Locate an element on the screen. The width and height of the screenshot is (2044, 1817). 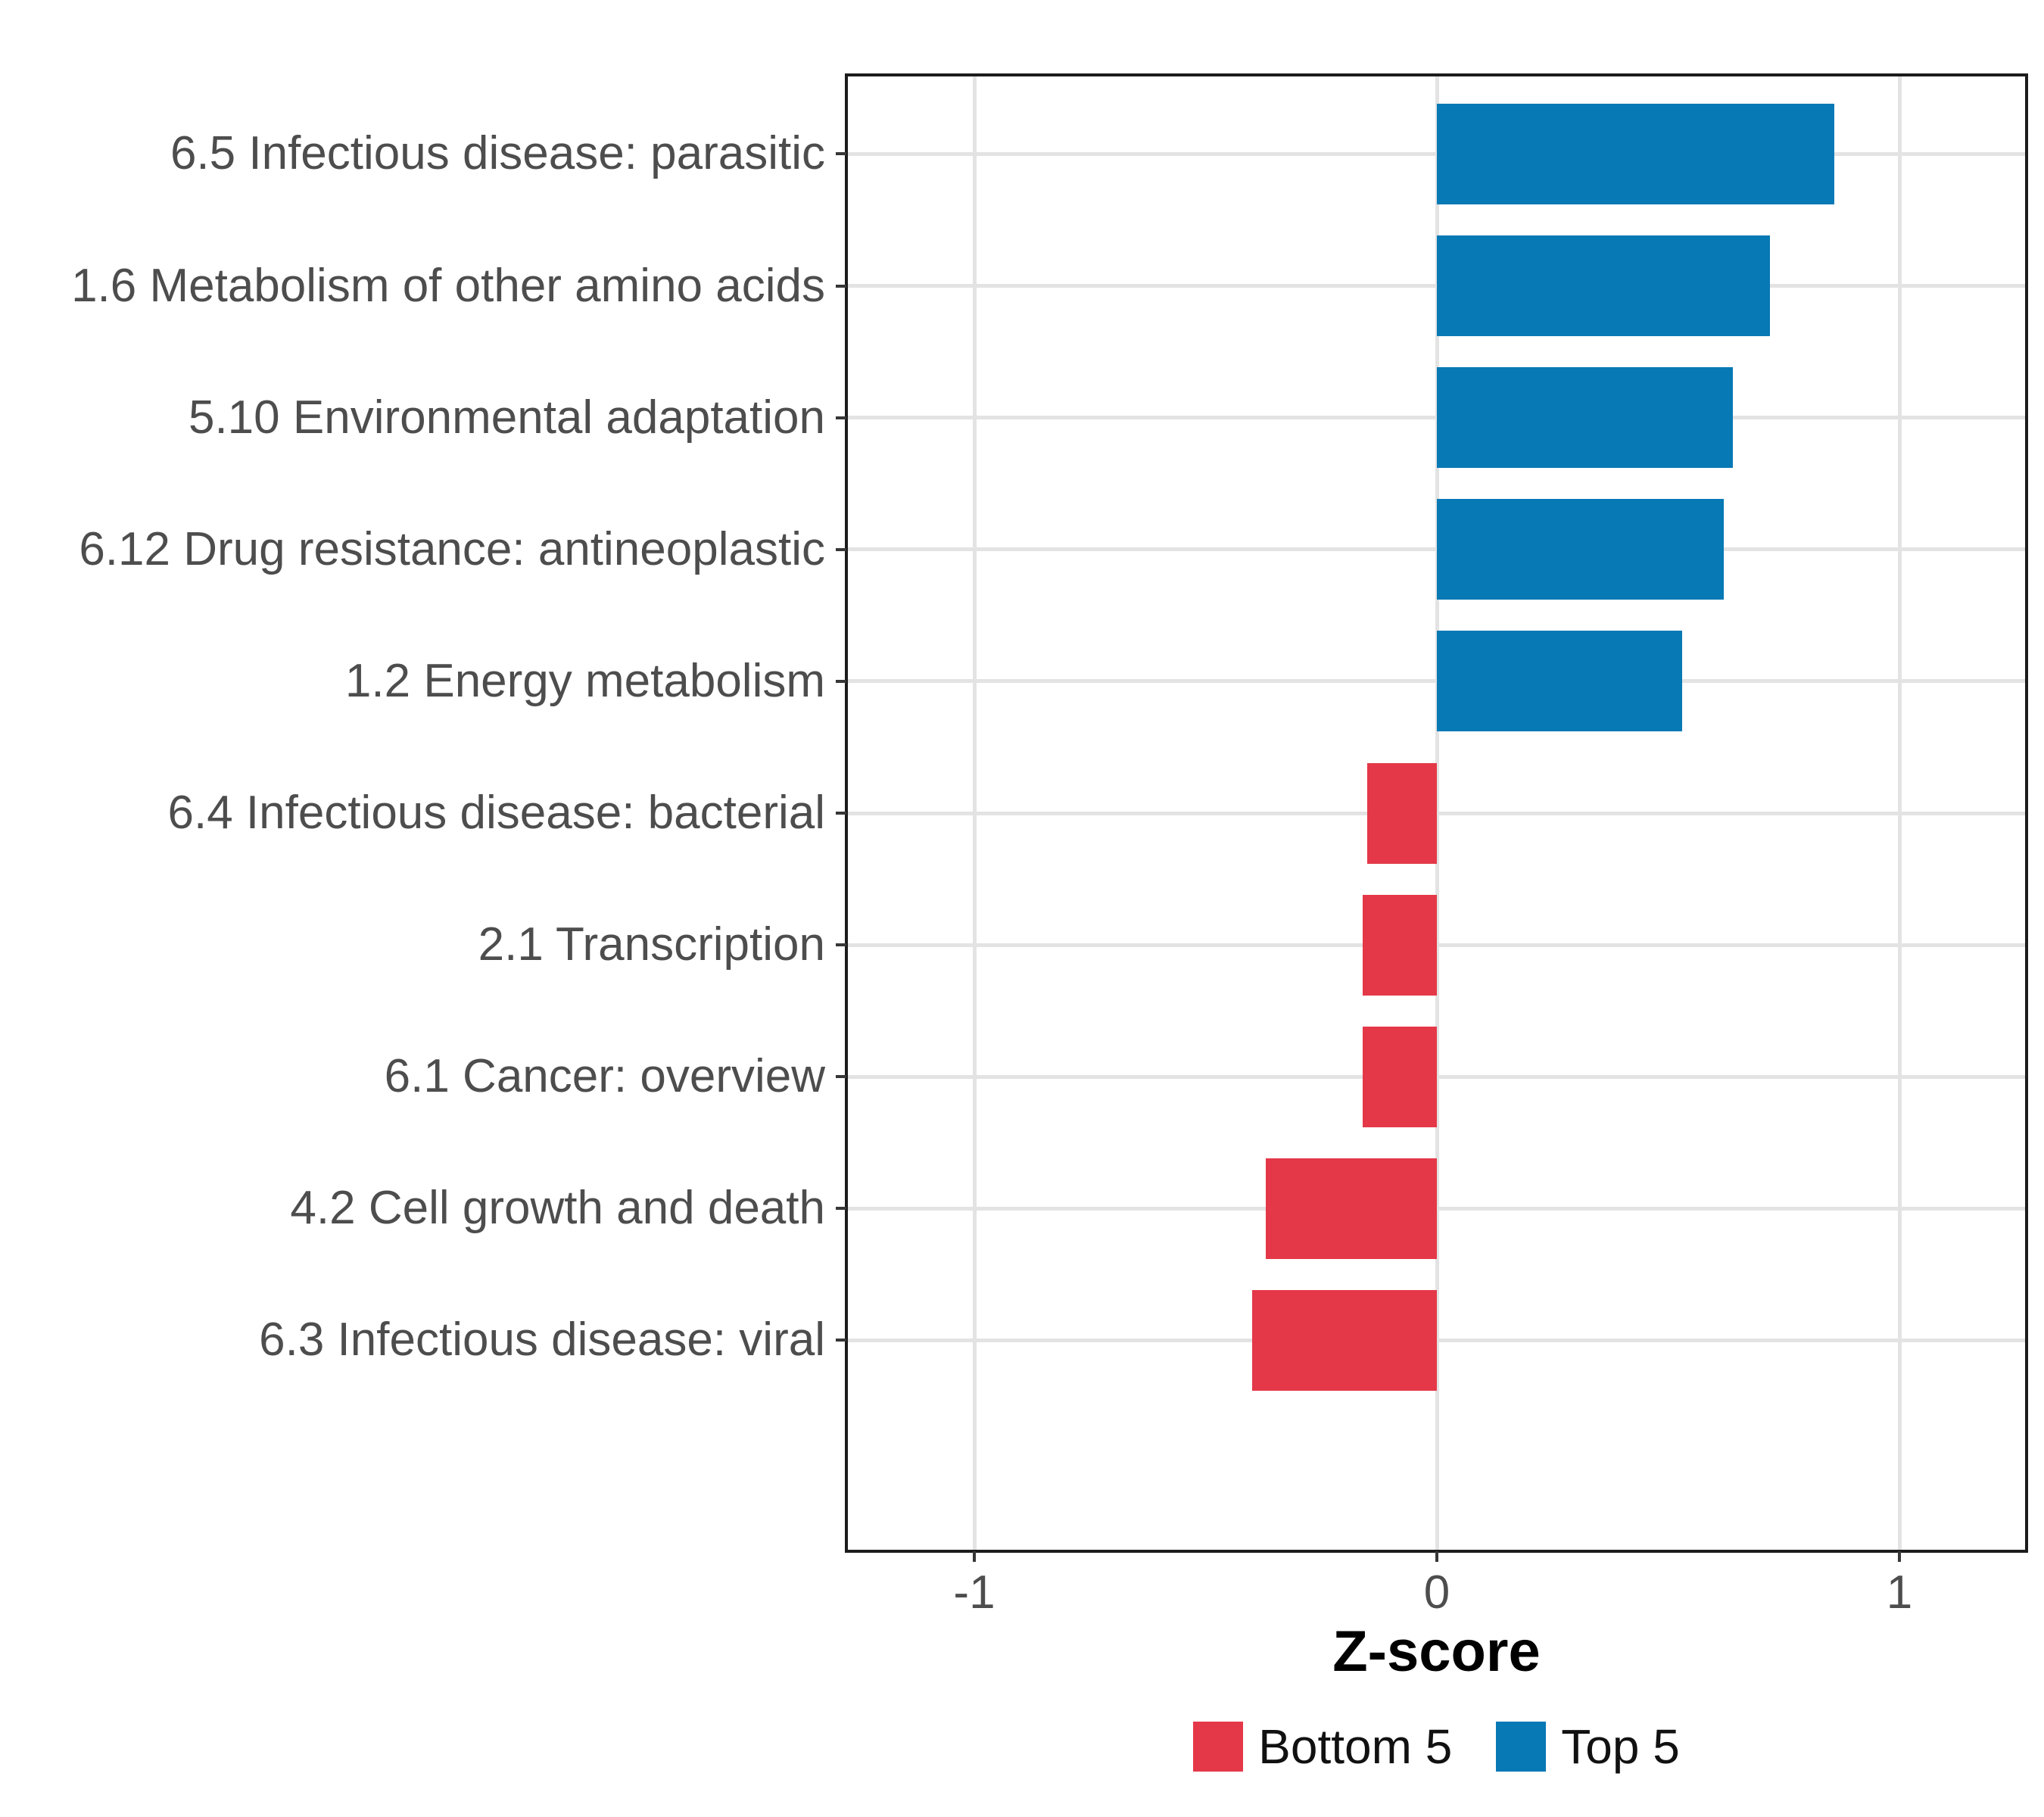
category-label: 6.12 Drug resistance: antineoplastic is located at coordinates (452, 548).